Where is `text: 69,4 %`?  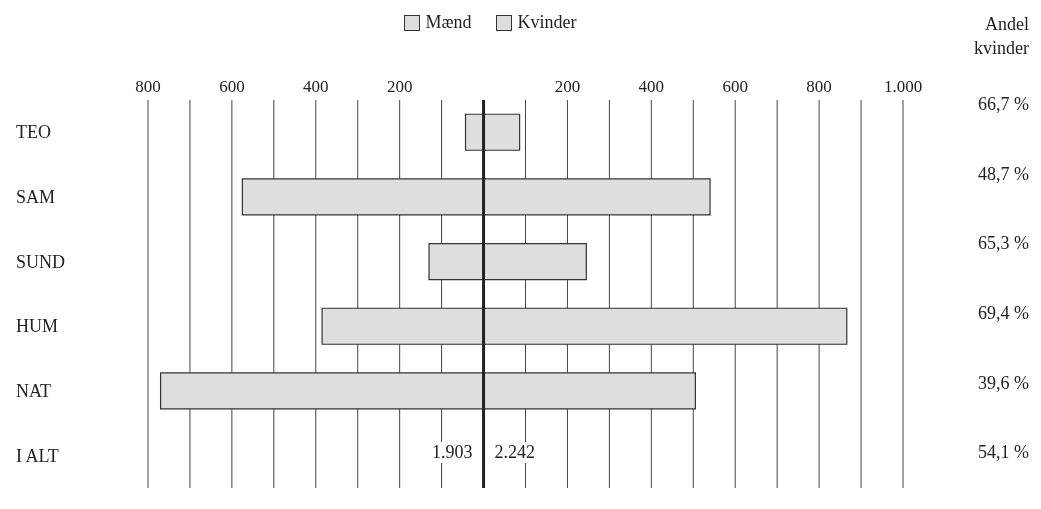
text: 69,4 % is located at coordinates (1003, 313).